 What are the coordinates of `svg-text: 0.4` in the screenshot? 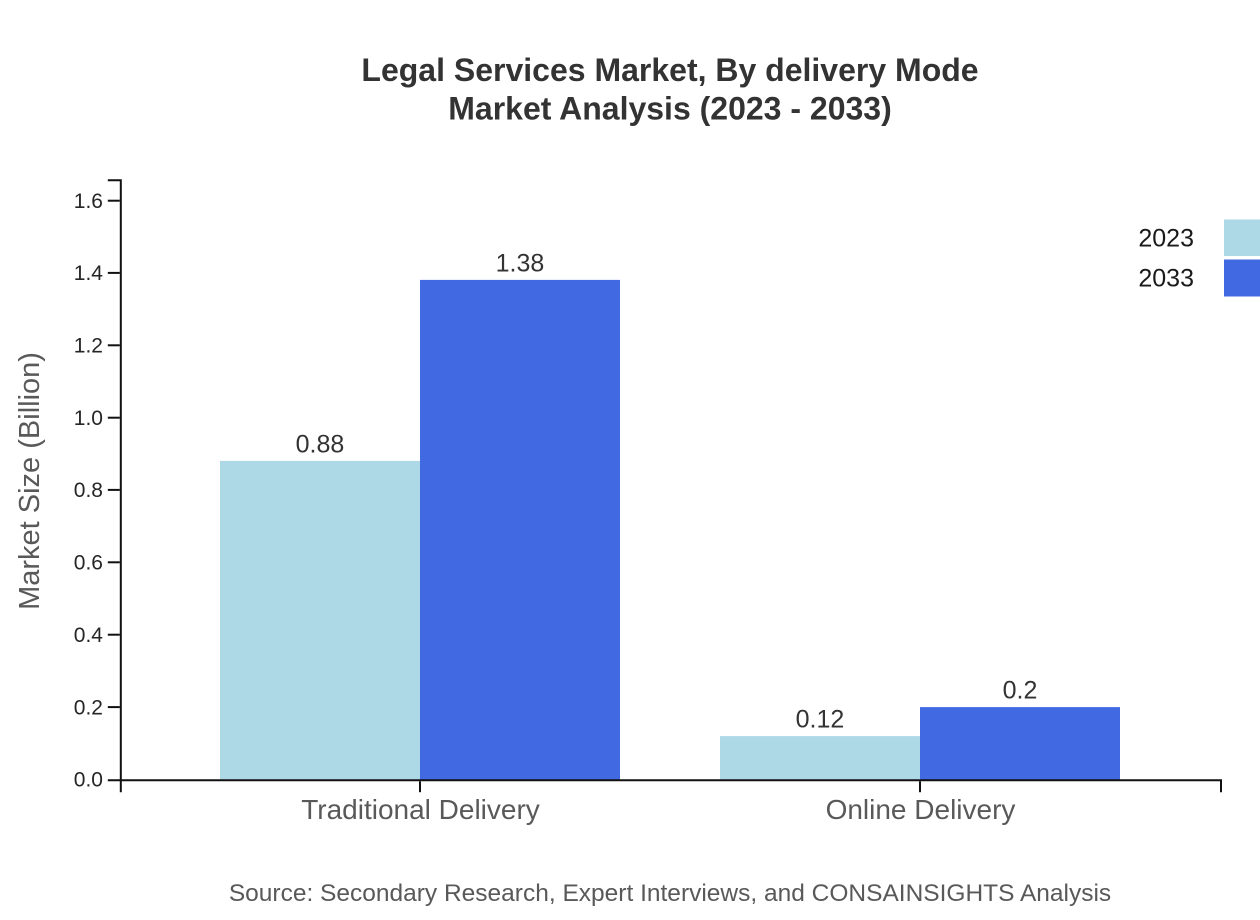 It's located at (89, 635).